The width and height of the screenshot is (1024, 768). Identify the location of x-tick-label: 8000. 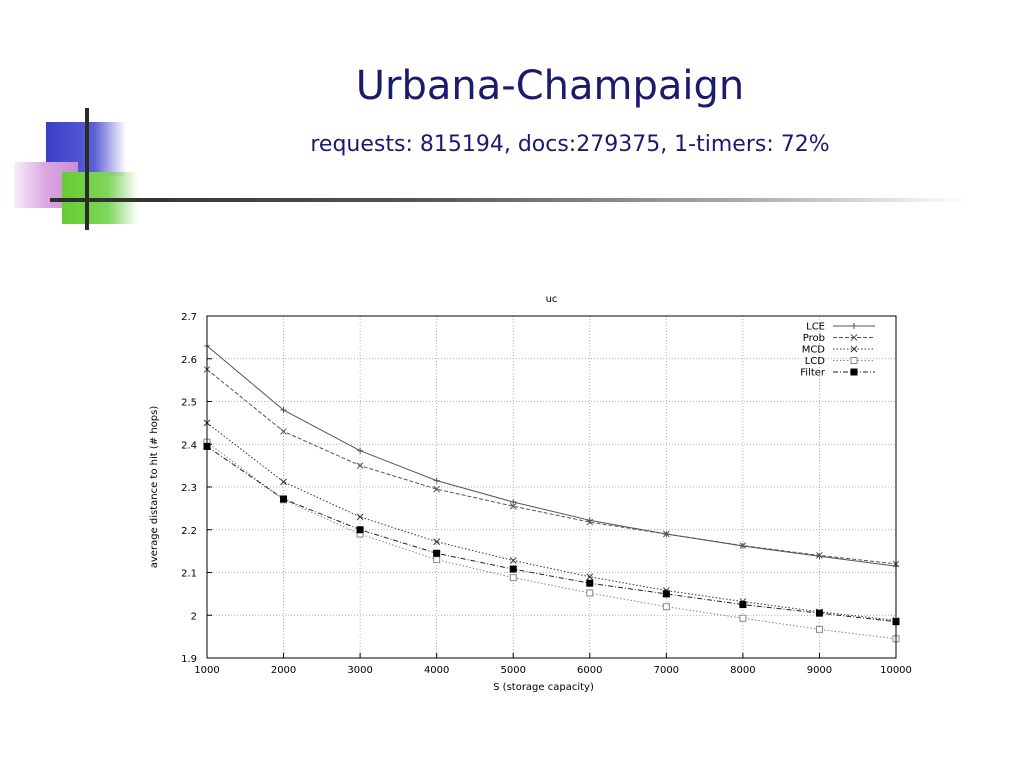
(742, 670).